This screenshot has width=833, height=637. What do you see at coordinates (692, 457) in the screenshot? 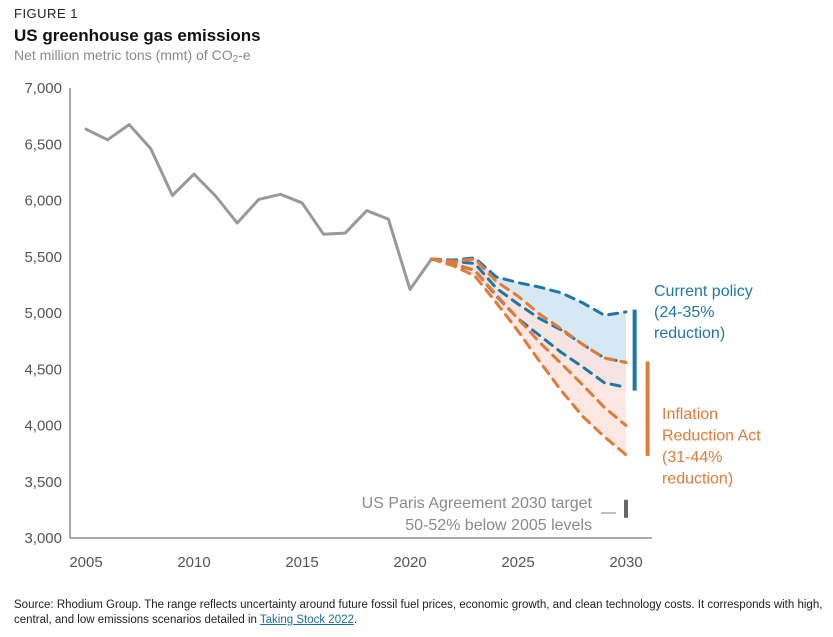
I see `ira-annotation: (31-44%` at bounding box center [692, 457].